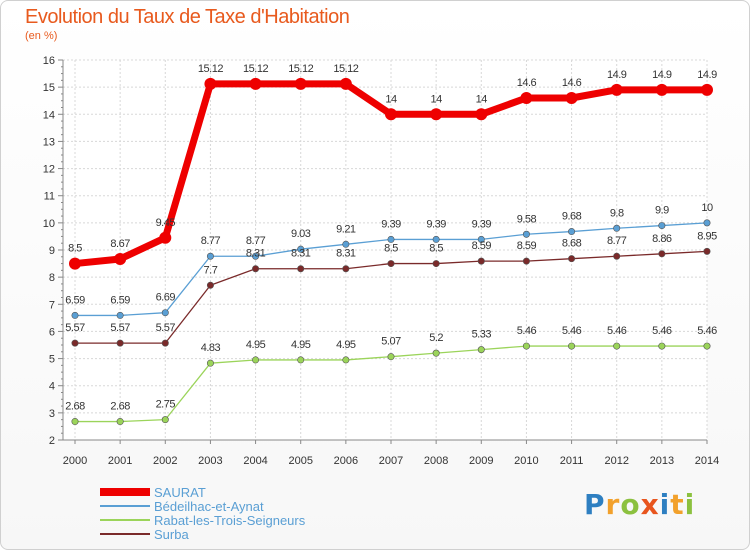  Describe the element at coordinates (707, 236) in the screenshot. I see `data-label: 8.95` at that location.